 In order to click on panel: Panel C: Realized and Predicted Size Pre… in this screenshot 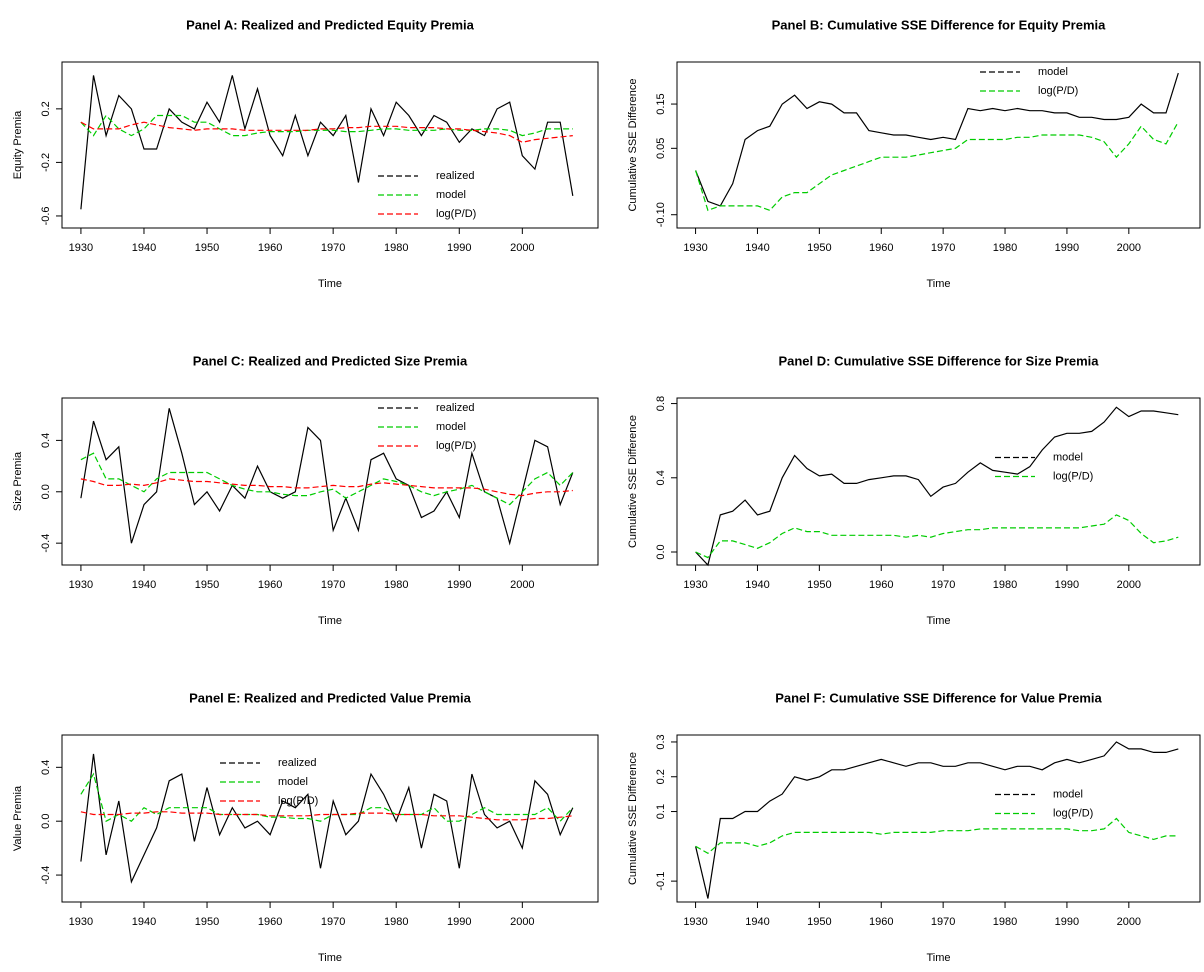, I will do `click(305, 490)`.